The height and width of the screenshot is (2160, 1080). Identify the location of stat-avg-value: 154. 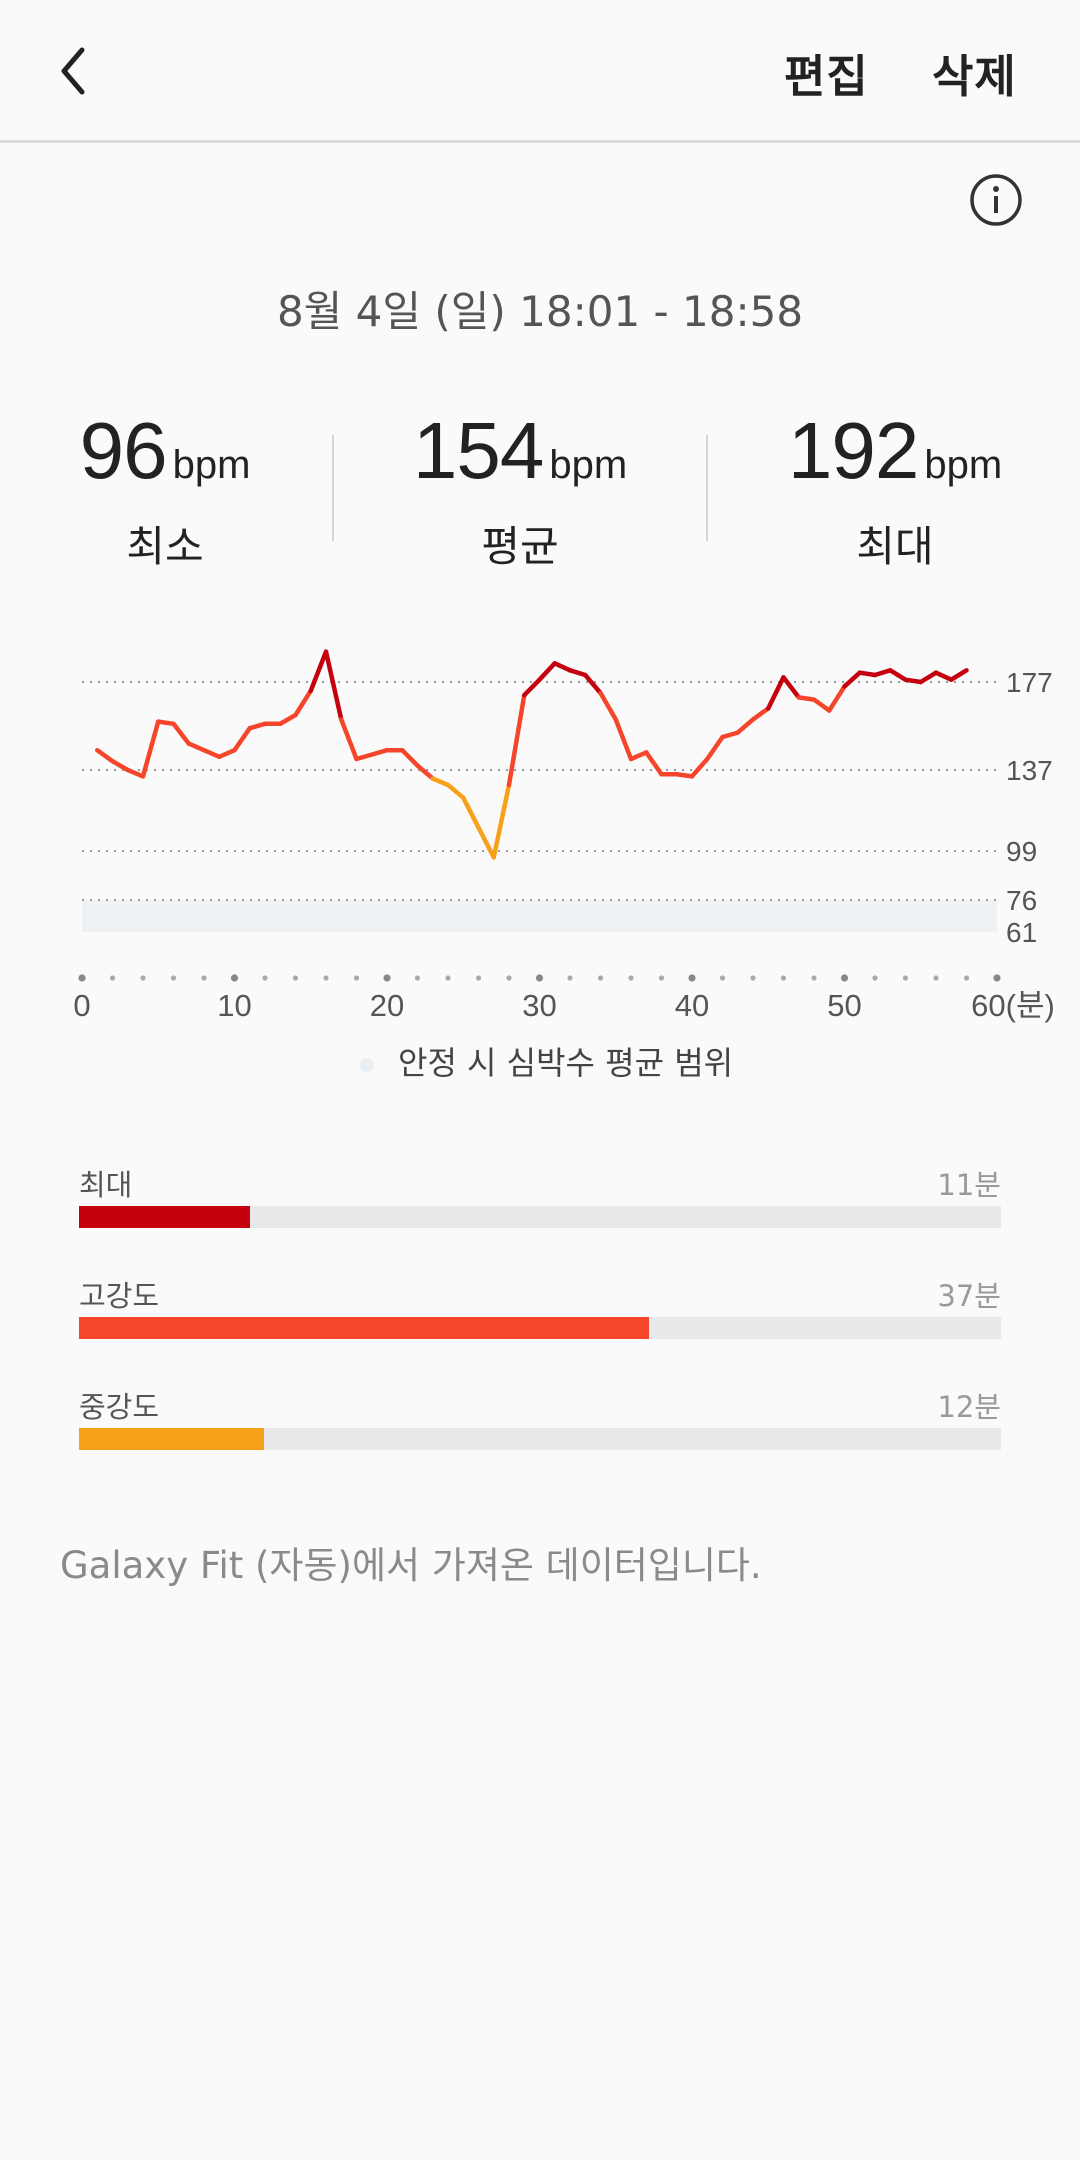
(478, 450).